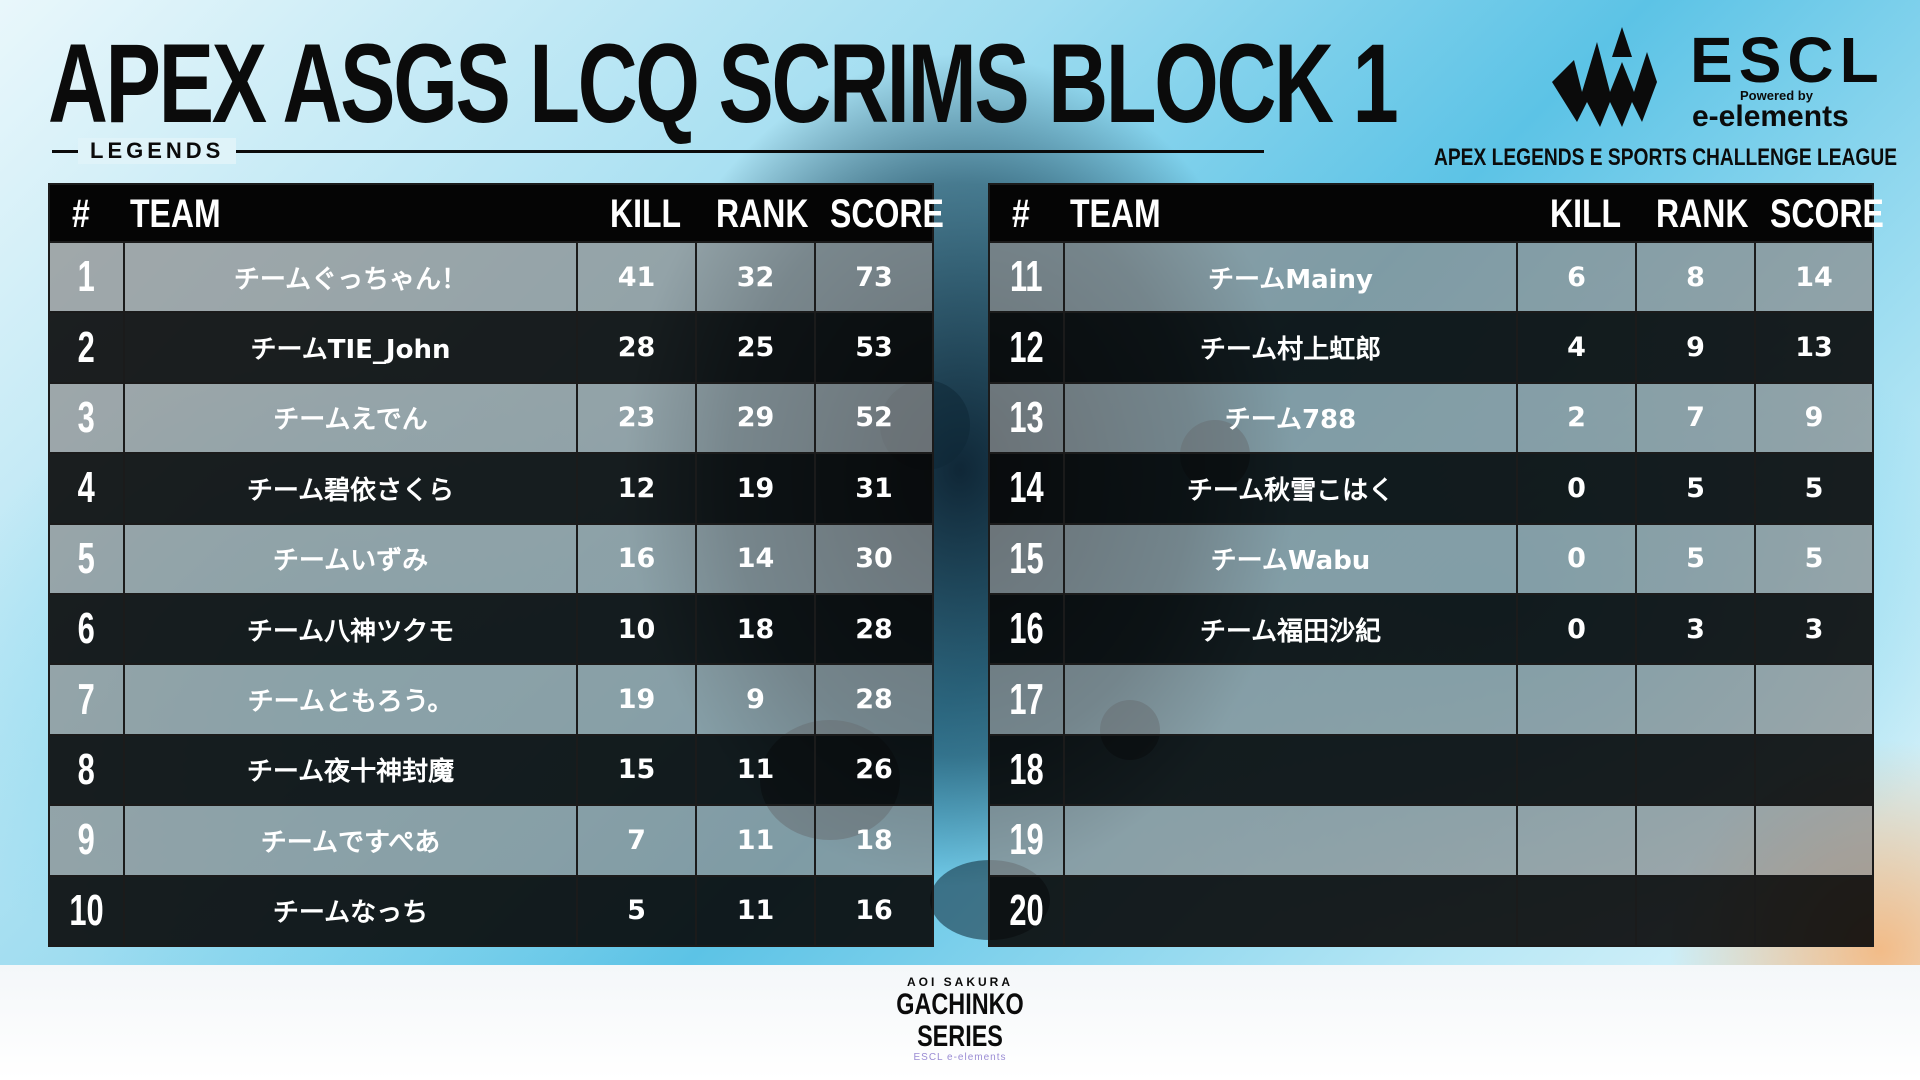  Describe the element at coordinates (756, 488) in the screenshot. I see `rank-value: 19` at that location.